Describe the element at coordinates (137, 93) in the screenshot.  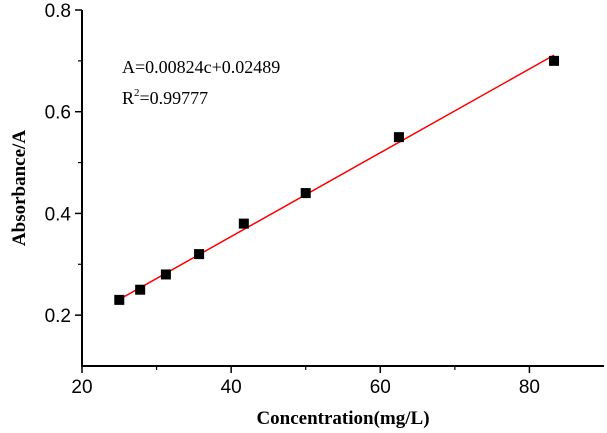
I see `r-squared-sup: 2` at that location.